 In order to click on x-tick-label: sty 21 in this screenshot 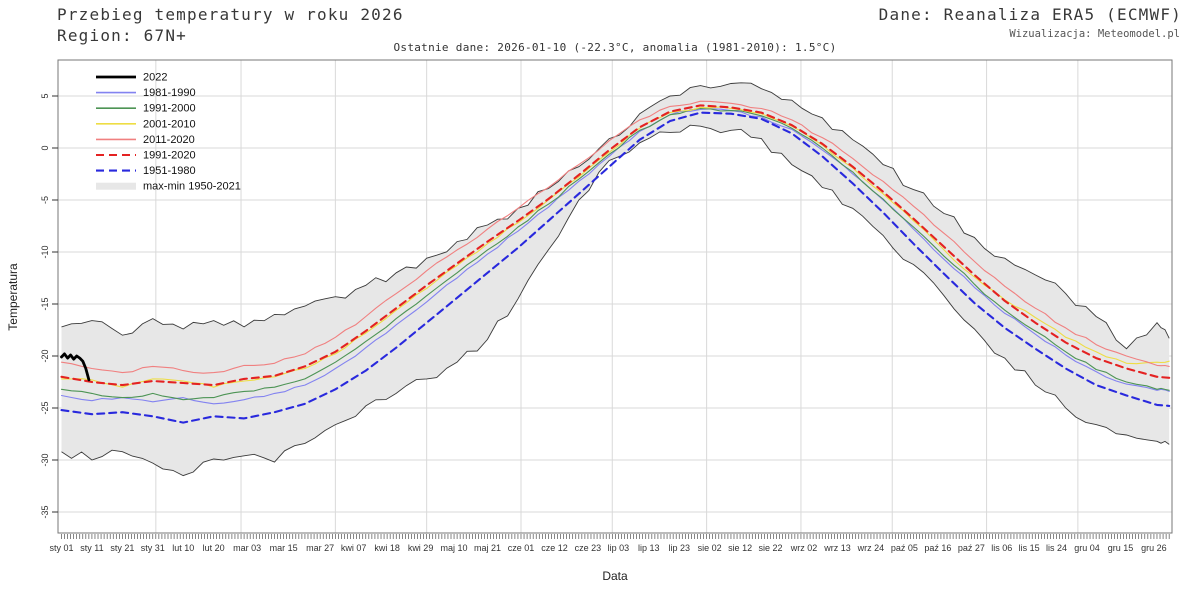, I will do `click(122, 548)`.